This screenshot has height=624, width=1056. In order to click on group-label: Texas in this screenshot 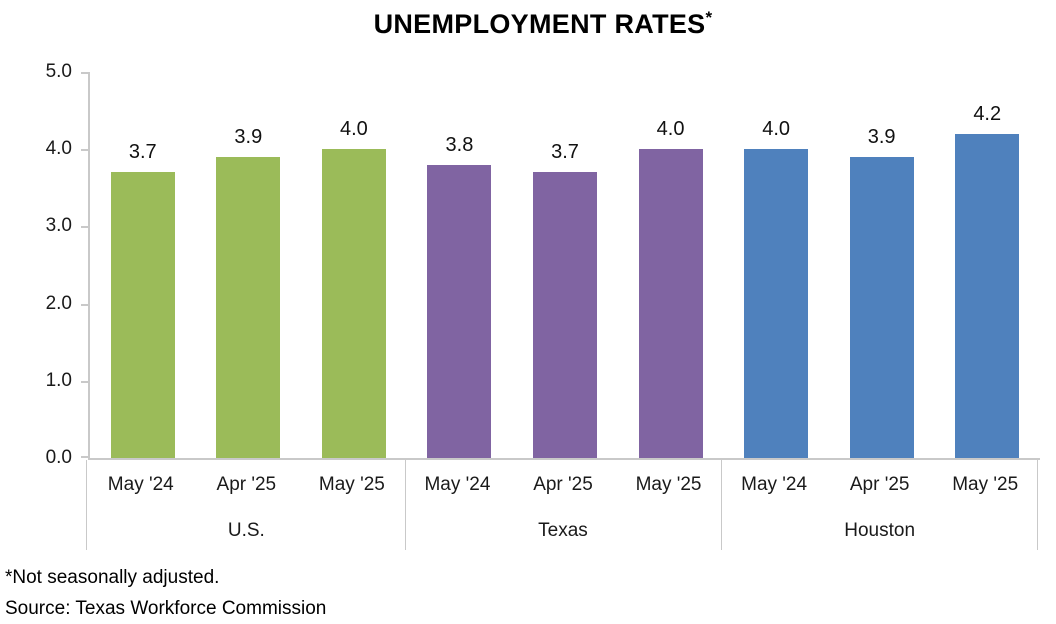, I will do `click(563, 530)`.